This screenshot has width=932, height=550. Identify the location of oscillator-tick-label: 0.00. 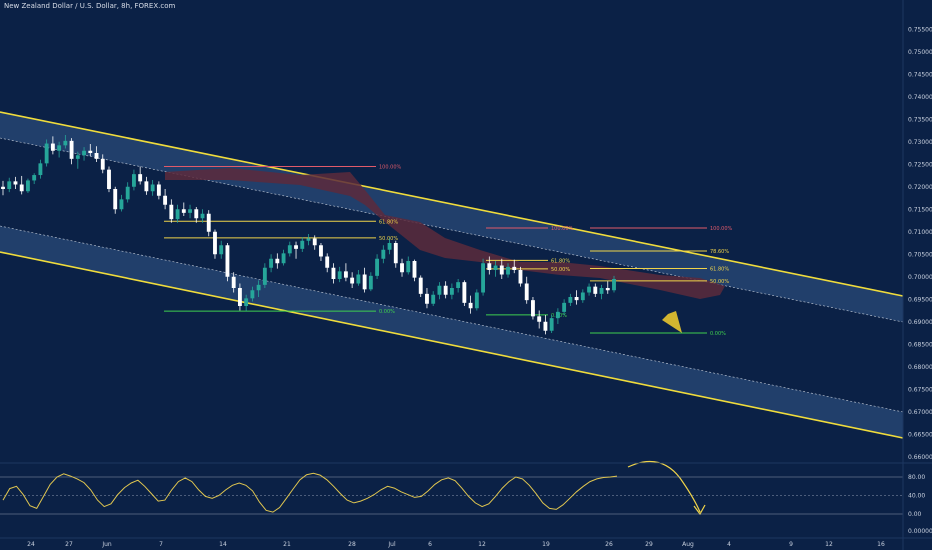
(915, 514).